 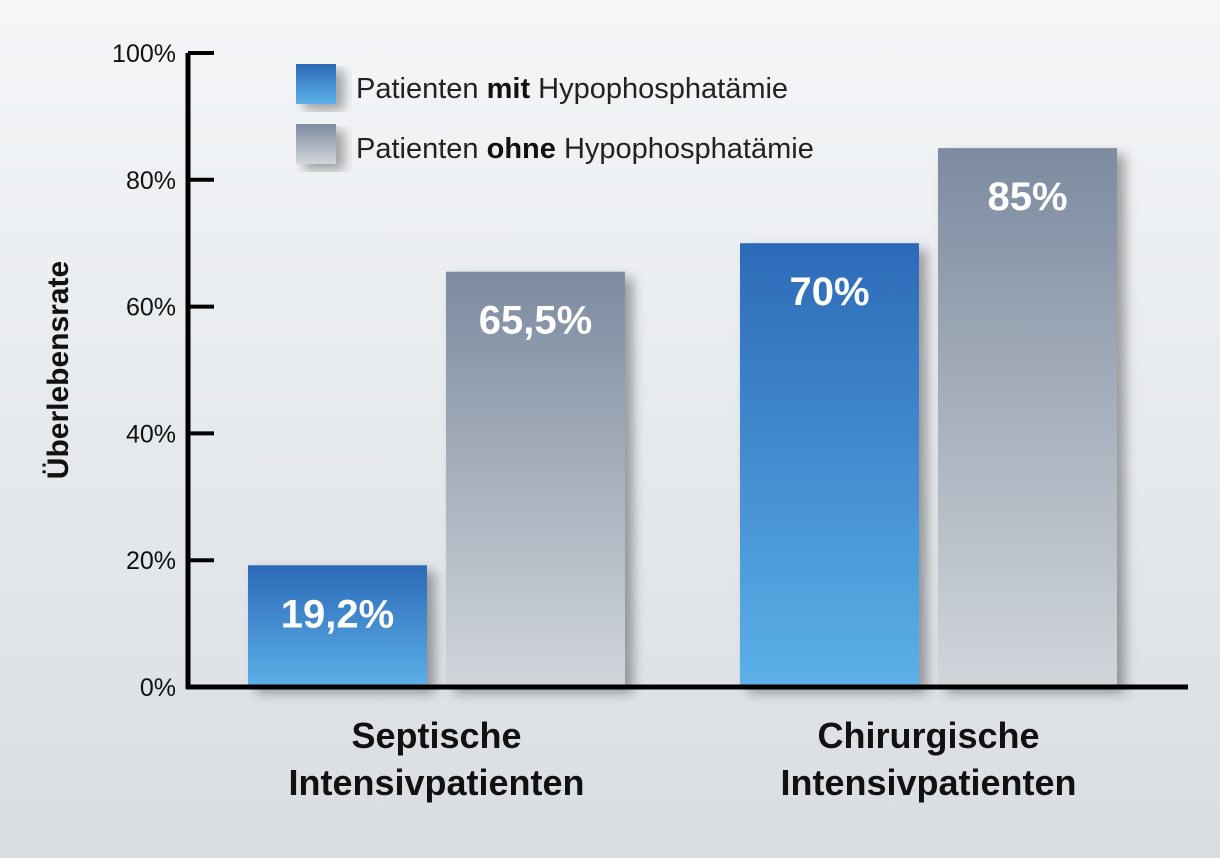 I want to click on y-tick-label-40: 40%, so click(x=151, y=434).